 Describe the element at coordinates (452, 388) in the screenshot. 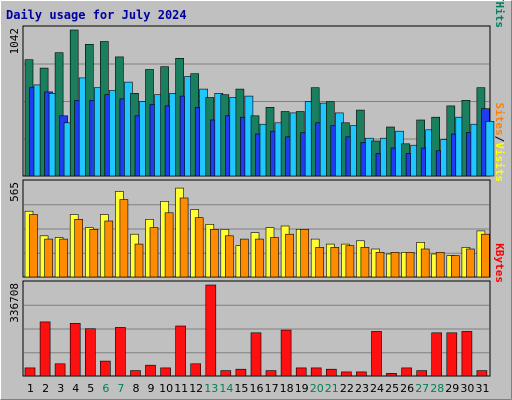

I see `x-tick-label-29: 29` at that location.